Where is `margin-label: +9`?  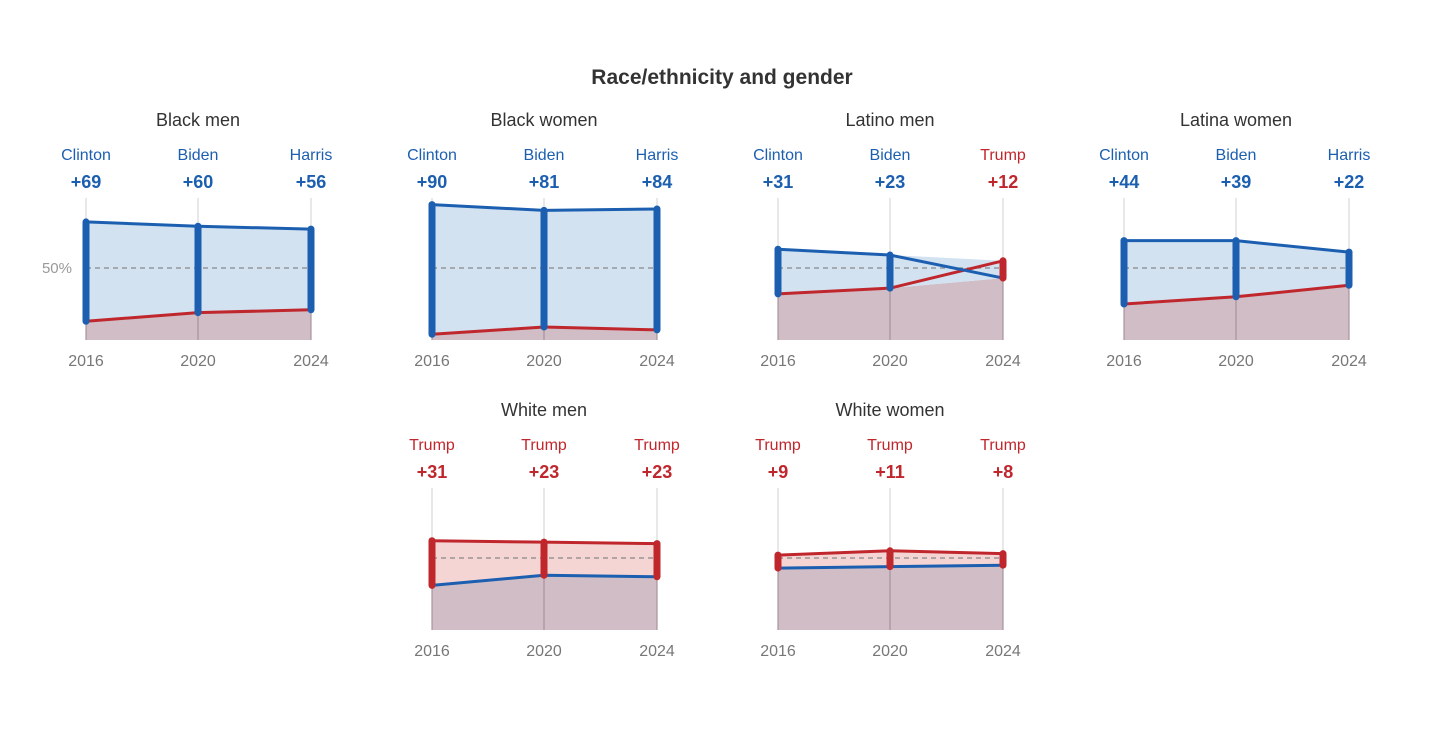 margin-label: +9 is located at coordinates (778, 472).